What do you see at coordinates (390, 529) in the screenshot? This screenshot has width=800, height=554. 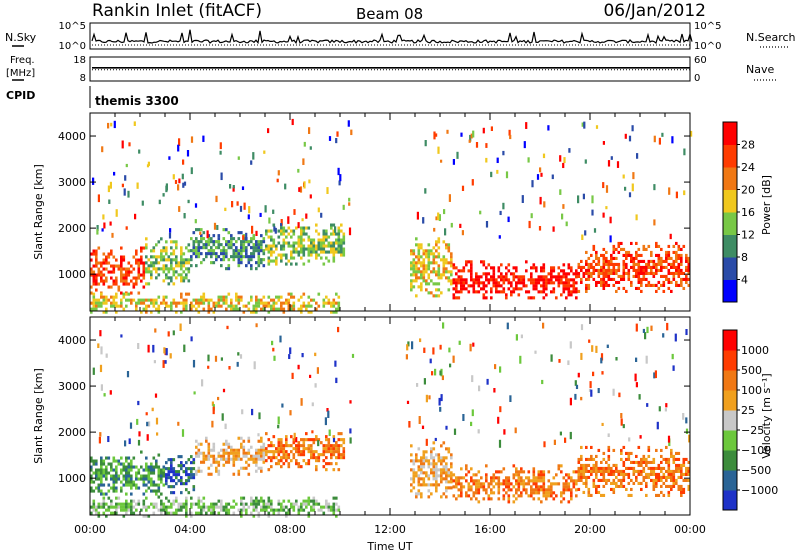 I see `velocity-x-tick-labels: 00:00 04:00 08:00 12:00 16:00 20:00 00:00` at bounding box center [390, 529].